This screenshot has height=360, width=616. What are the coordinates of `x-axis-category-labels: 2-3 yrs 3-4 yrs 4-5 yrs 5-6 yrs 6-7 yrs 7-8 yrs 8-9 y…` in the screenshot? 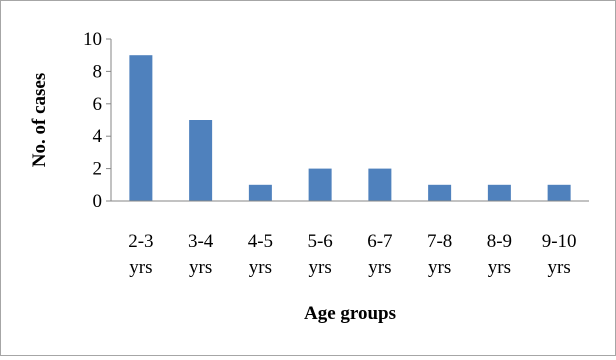 It's located at (352, 254).